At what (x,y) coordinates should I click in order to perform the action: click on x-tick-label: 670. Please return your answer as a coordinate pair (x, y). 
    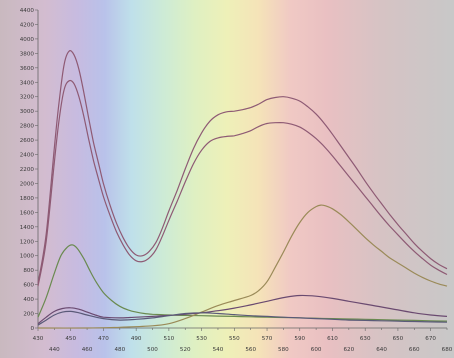
    Looking at the image, I should click on (430, 339).